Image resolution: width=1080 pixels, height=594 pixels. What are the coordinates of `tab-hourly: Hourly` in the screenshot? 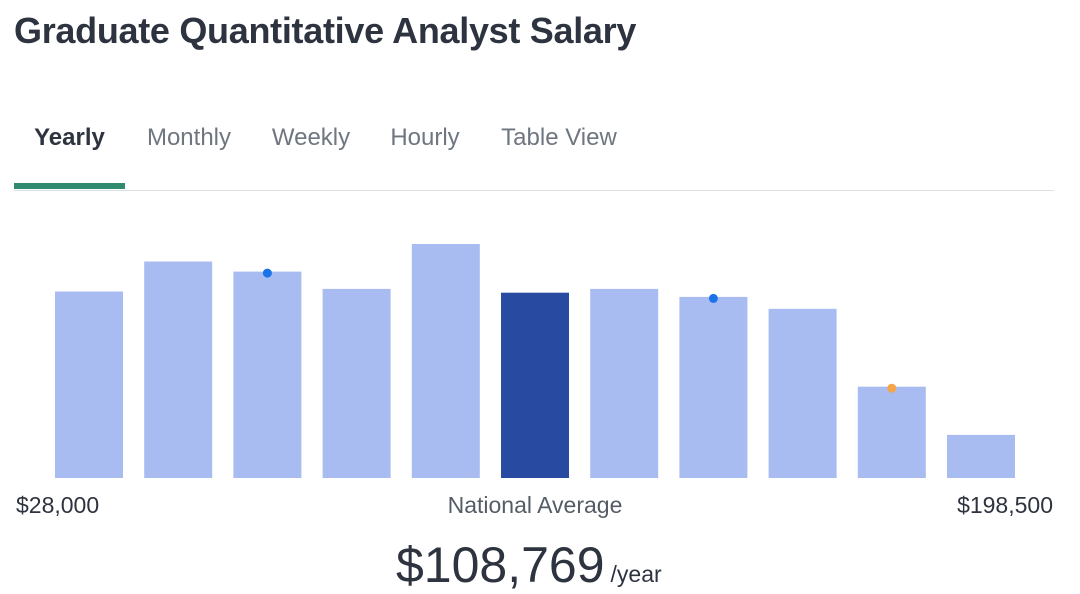 It's located at (425, 137).